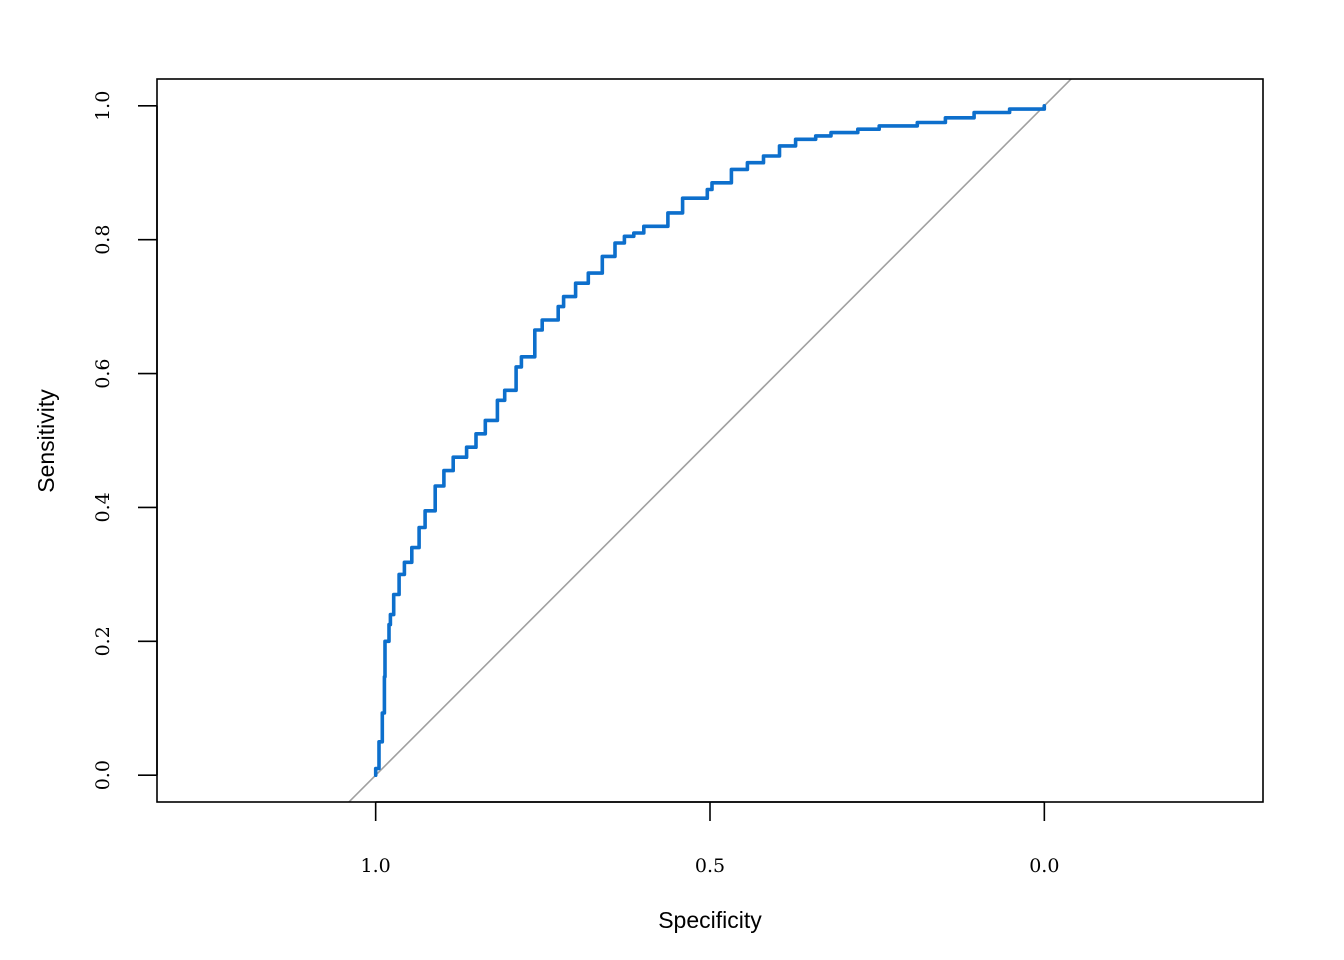 This screenshot has width=1344, height=960. What do you see at coordinates (376, 866) in the screenshot?
I see `x-tick-label: 1.0` at bounding box center [376, 866].